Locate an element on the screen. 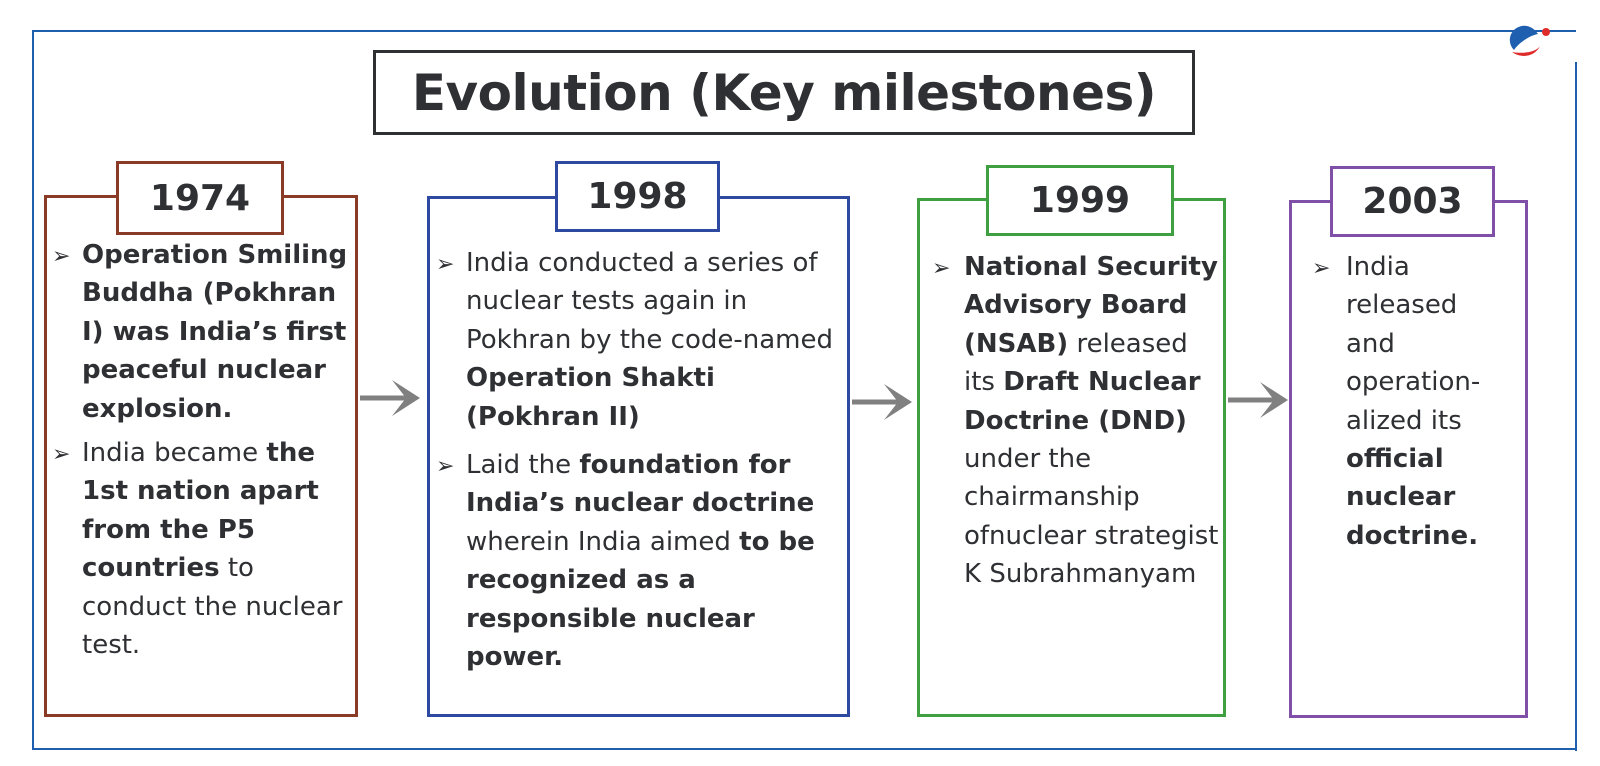 The height and width of the screenshot is (766, 1600). title-box: Evolution (Key milestones) is located at coordinates (784, 92).